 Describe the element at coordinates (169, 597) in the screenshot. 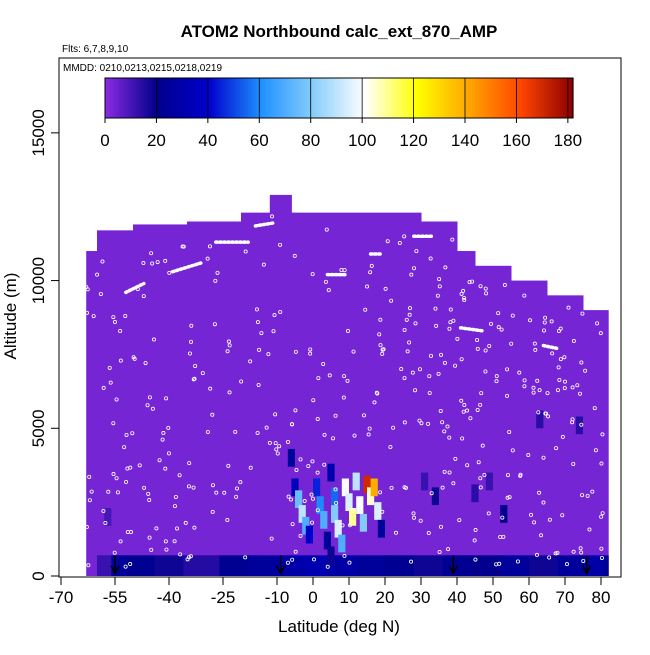

I see `x-tick-label: -40` at that location.